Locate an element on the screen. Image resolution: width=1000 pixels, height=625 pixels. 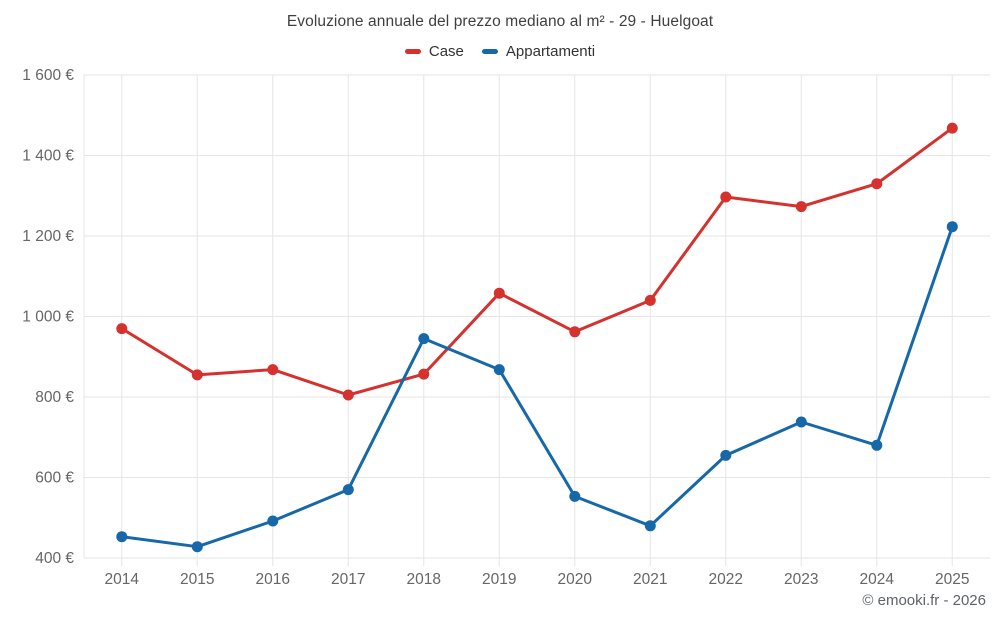
x-axis-tick-label: 2019 is located at coordinates (499, 579).